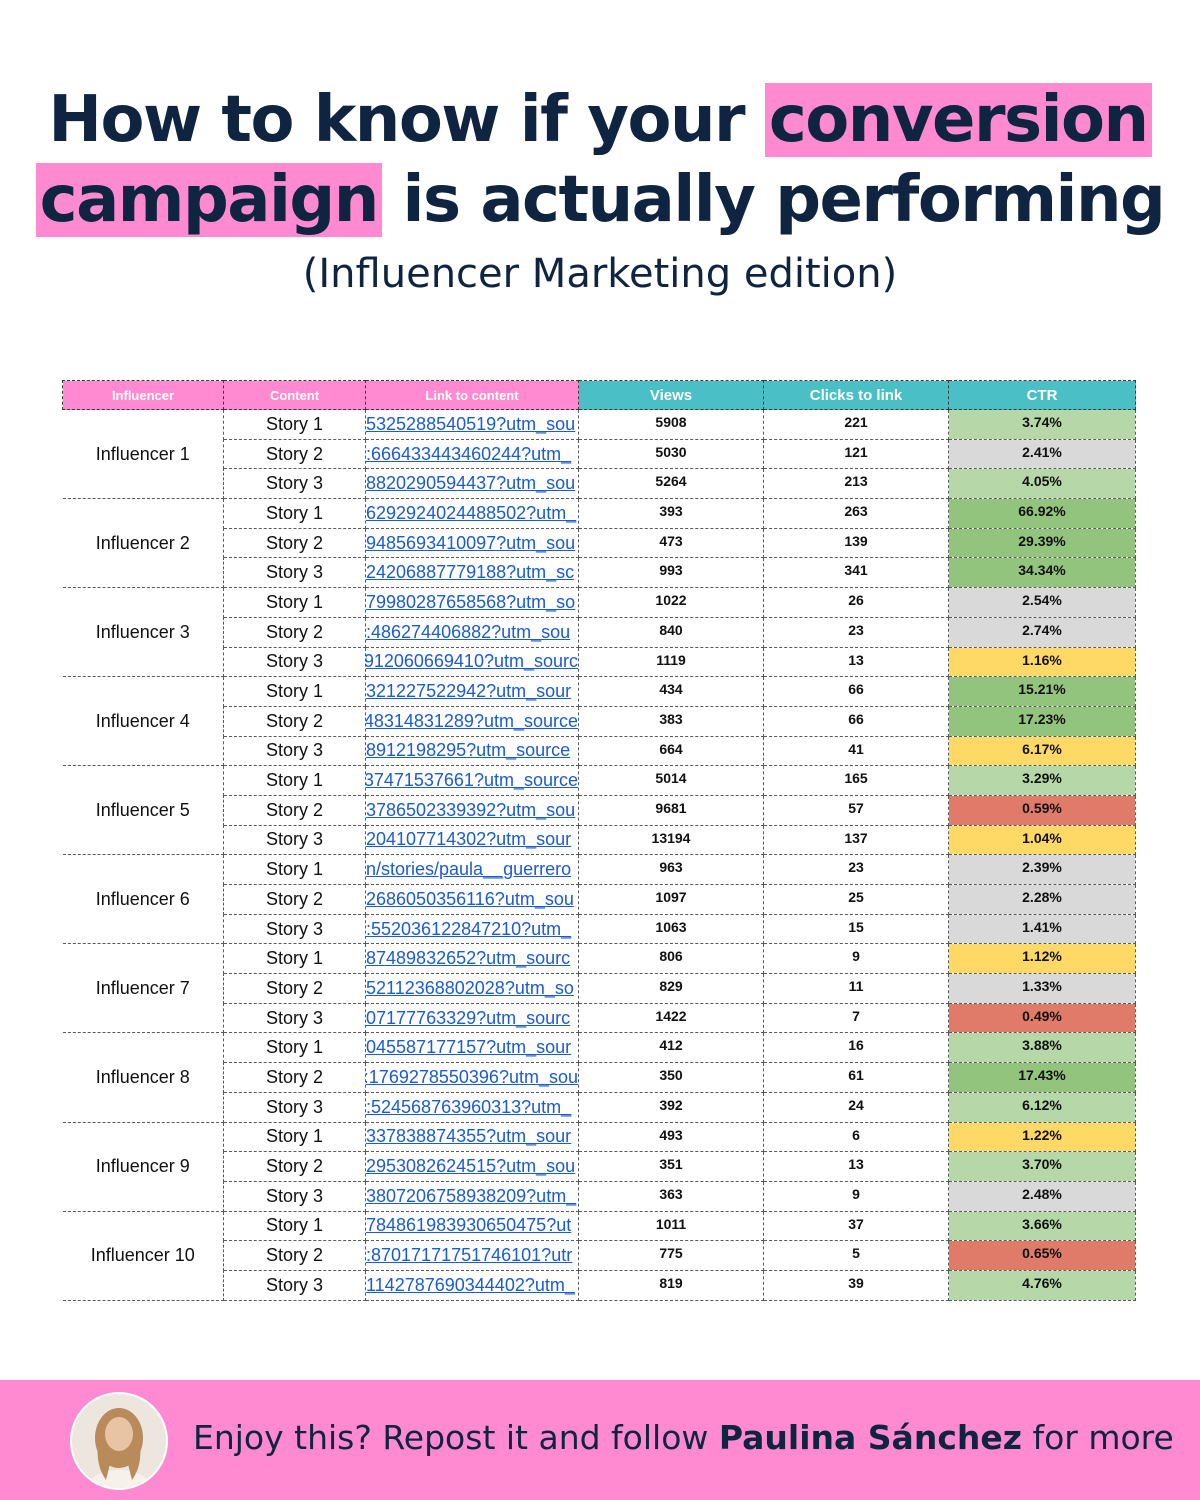  I want to click on cell-clicks: 25, so click(856, 899).